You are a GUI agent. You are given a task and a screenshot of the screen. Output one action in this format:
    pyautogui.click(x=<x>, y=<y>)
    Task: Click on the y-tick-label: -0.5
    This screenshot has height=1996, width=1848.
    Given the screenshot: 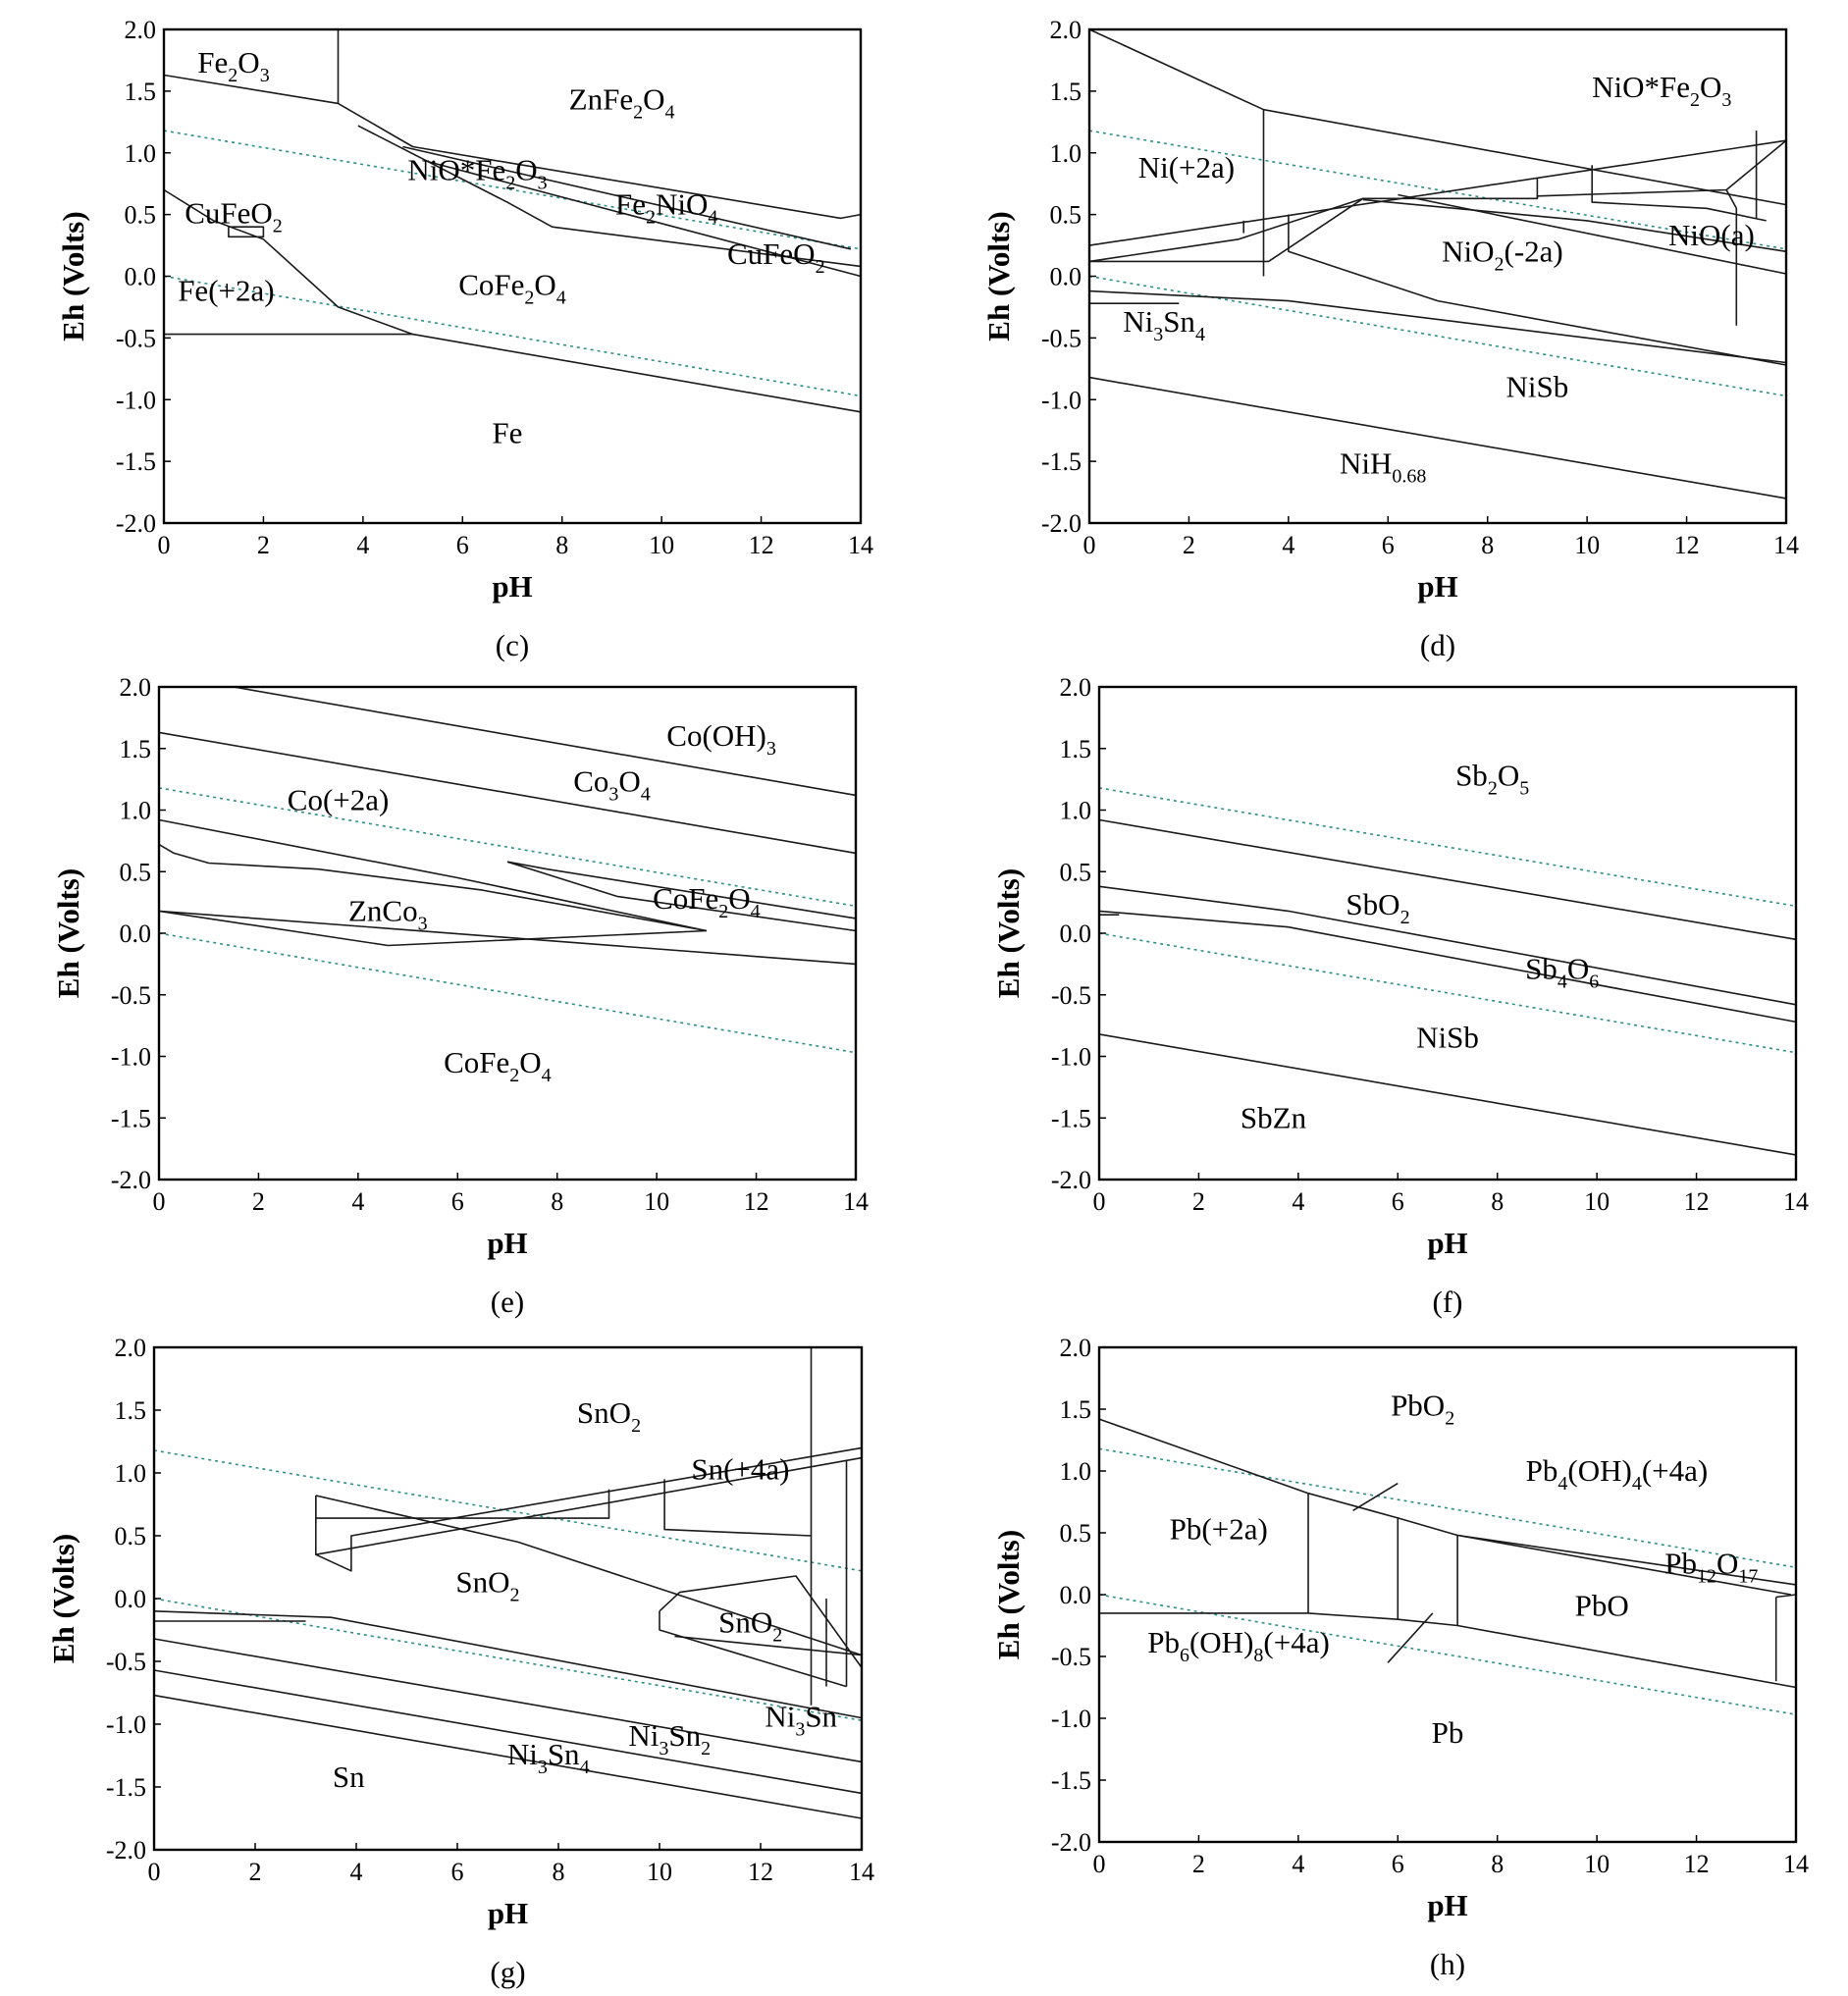 What is the action you would take?
    pyautogui.click(x=136, y=338)
    